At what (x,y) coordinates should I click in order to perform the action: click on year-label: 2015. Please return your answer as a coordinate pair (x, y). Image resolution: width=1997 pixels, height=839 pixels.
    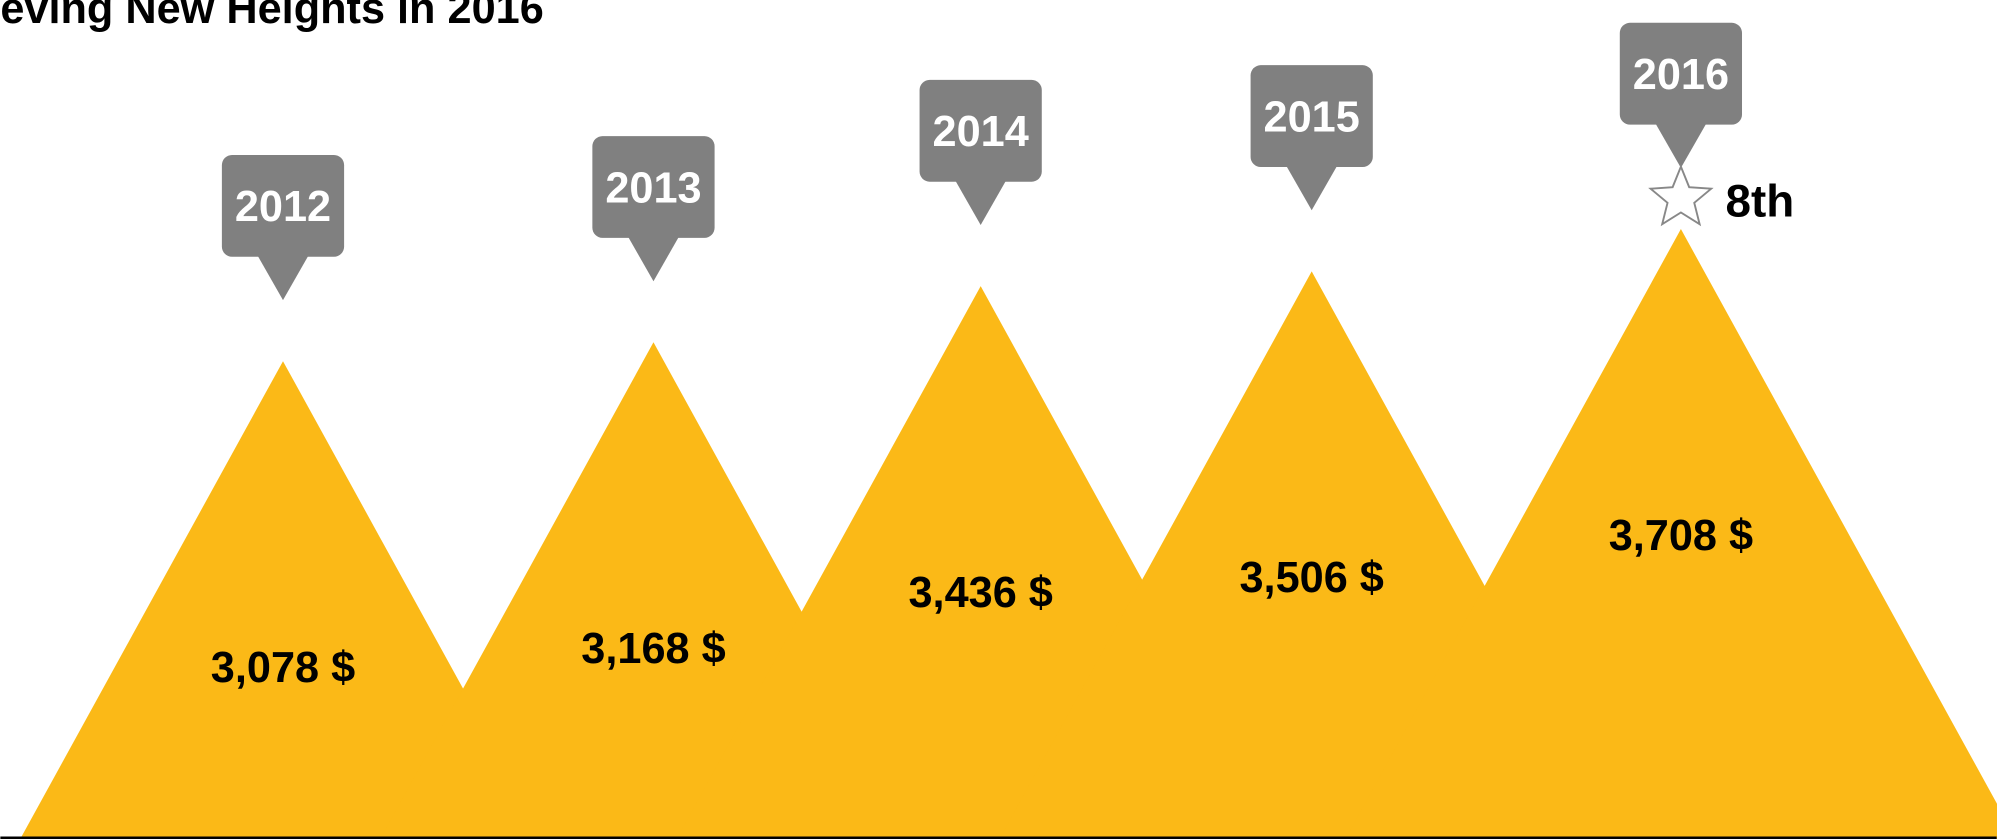
    Looking at the image, I should click on (1312, 117).